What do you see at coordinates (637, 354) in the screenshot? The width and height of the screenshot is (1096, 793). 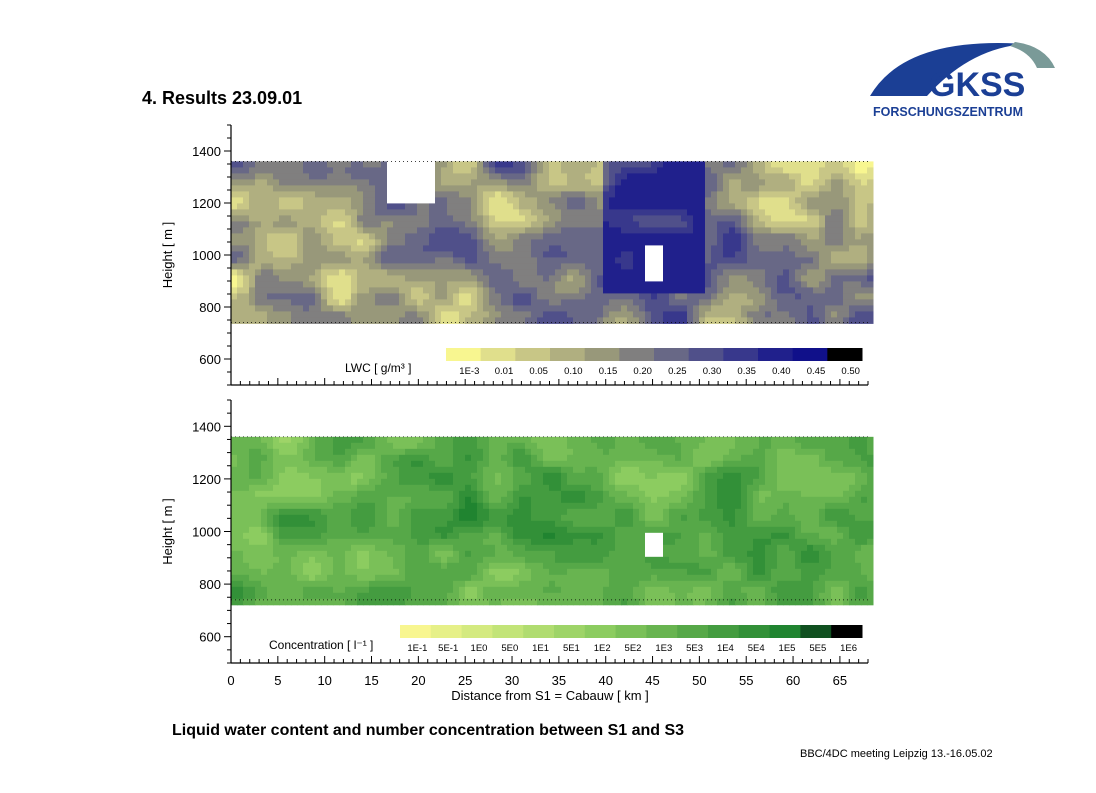 I see `colorbar-swatch` at bounding box center [637, 354].